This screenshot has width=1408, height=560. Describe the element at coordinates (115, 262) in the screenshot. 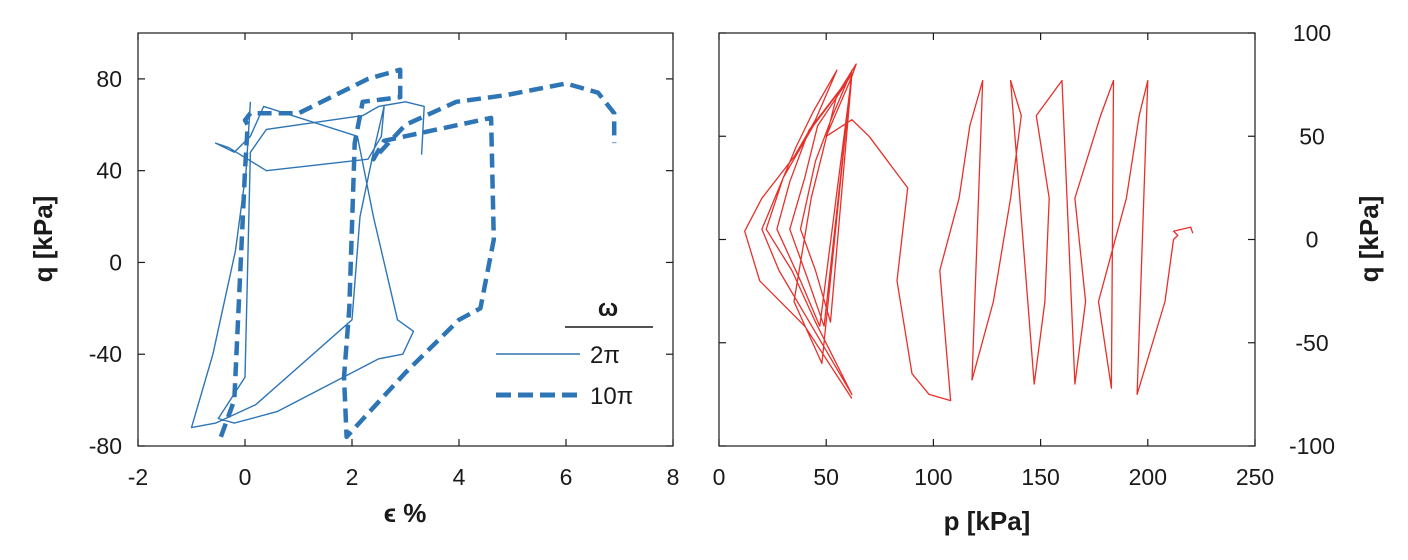

I see `left-y-tick-label: 0` at that location.